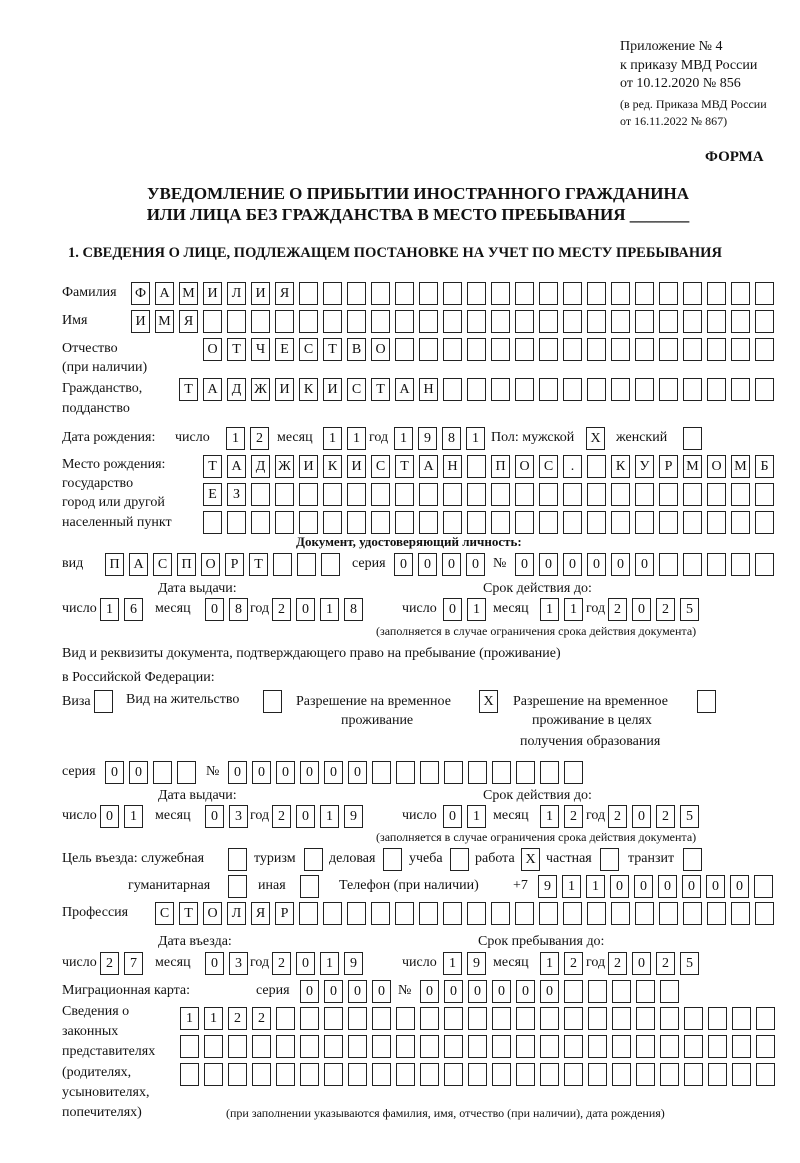  What do you see at coordinates (308, 389) in the screenshot?
I see `char-cell: К` at bounding box center [308, 389].